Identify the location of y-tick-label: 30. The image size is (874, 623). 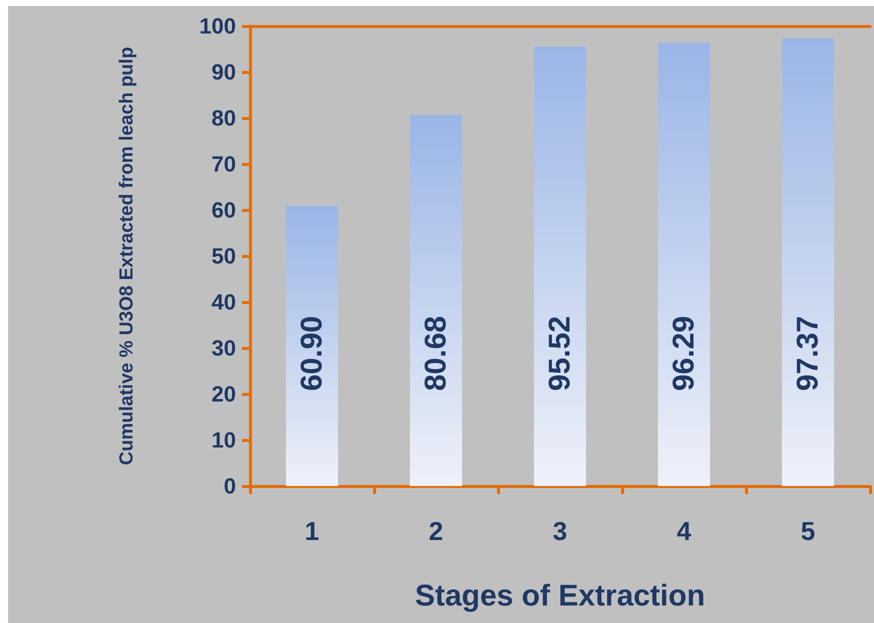
(224, 348).